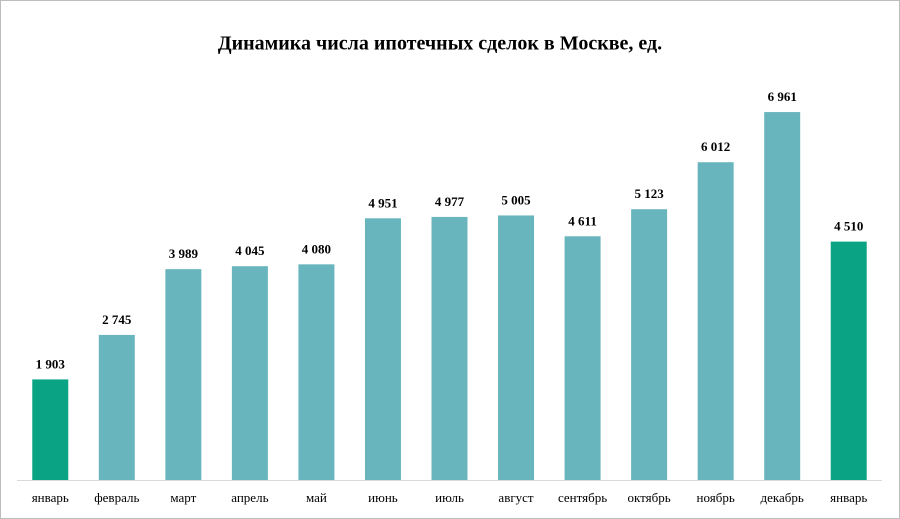 This screenshot has width=900, height=519. Describe the element at coordinates (649, 193) in the screenshot. I see `value-label: 5 123` at that location.